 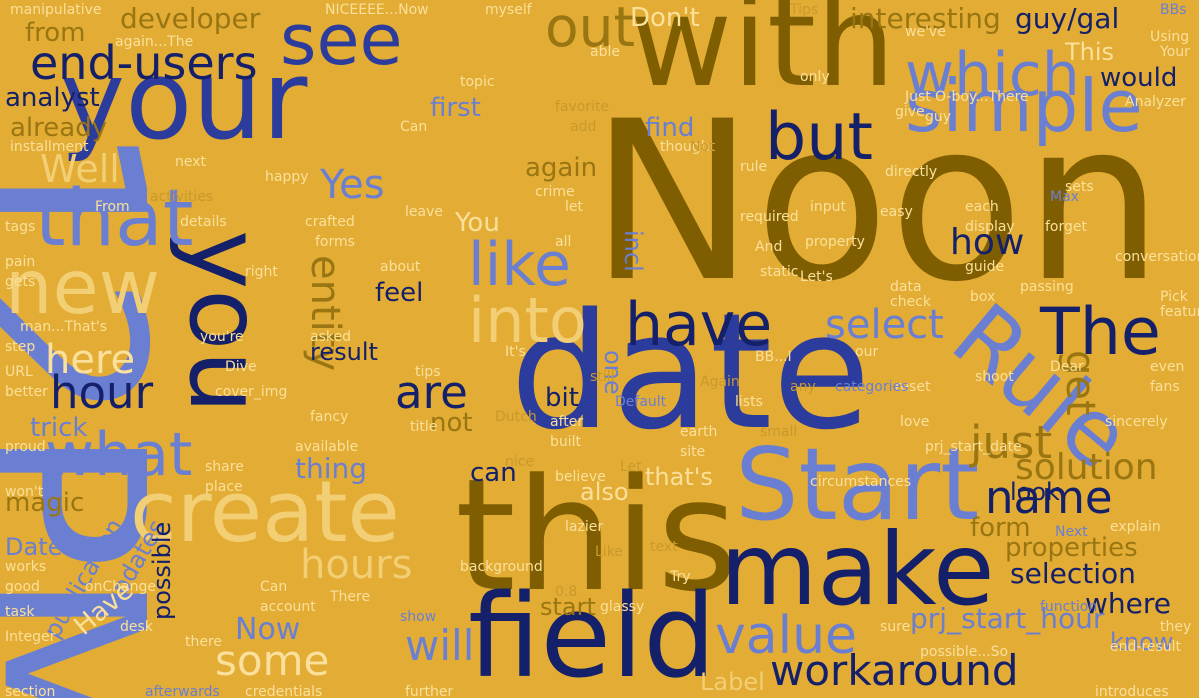 I want to click on cloud-word: explain, so click(x=1135, y=527).